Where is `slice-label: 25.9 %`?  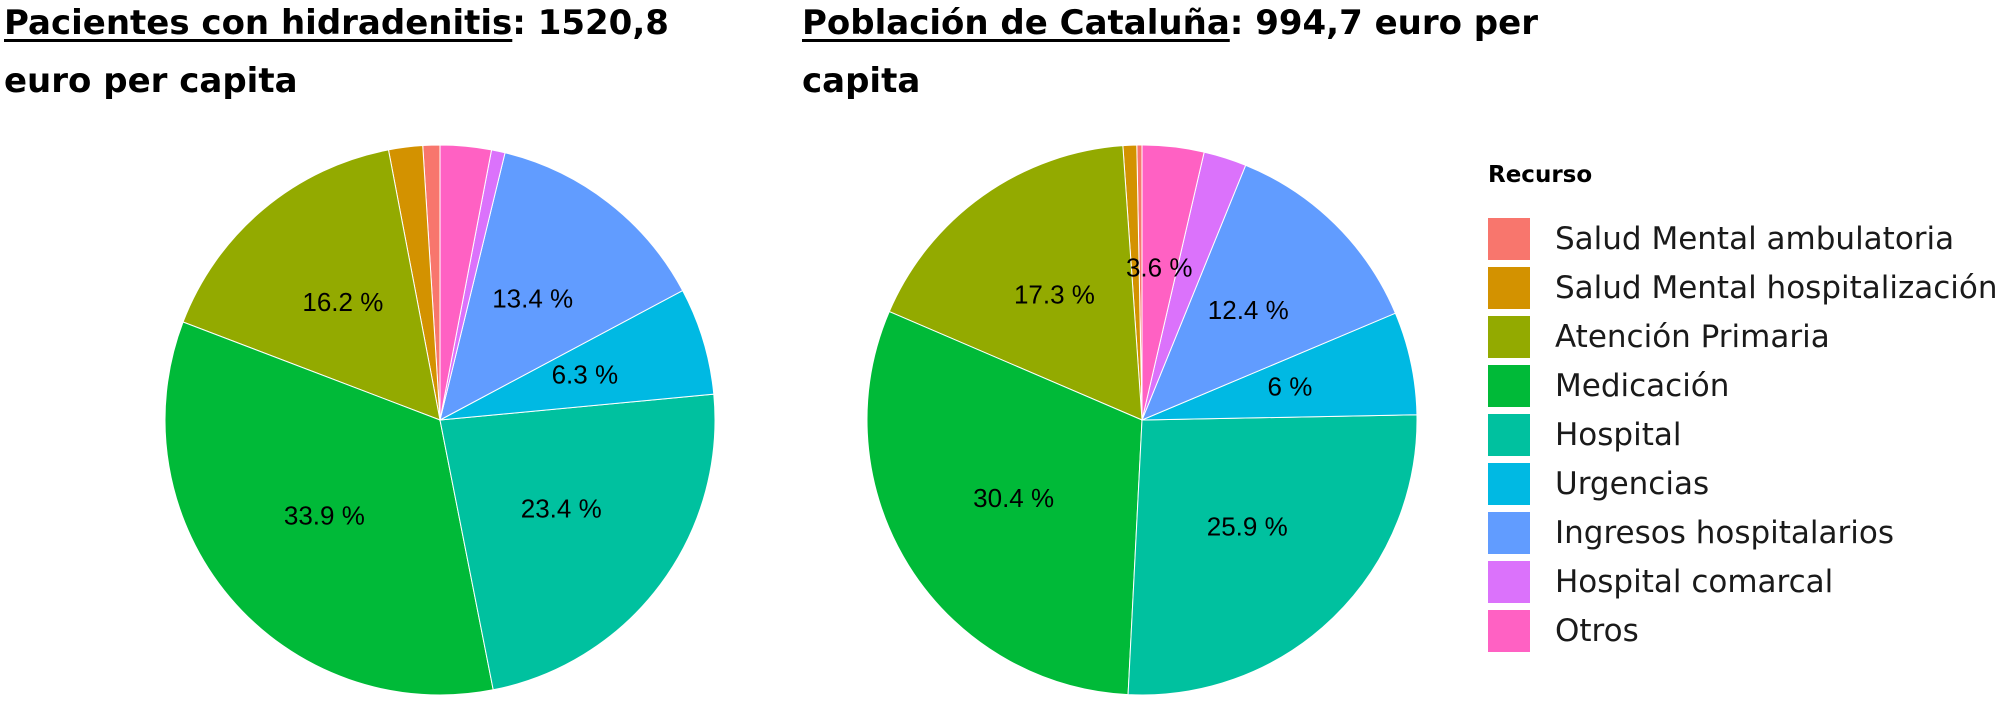 slice-label: 25.9 % is located at coordinates (1247, 527).